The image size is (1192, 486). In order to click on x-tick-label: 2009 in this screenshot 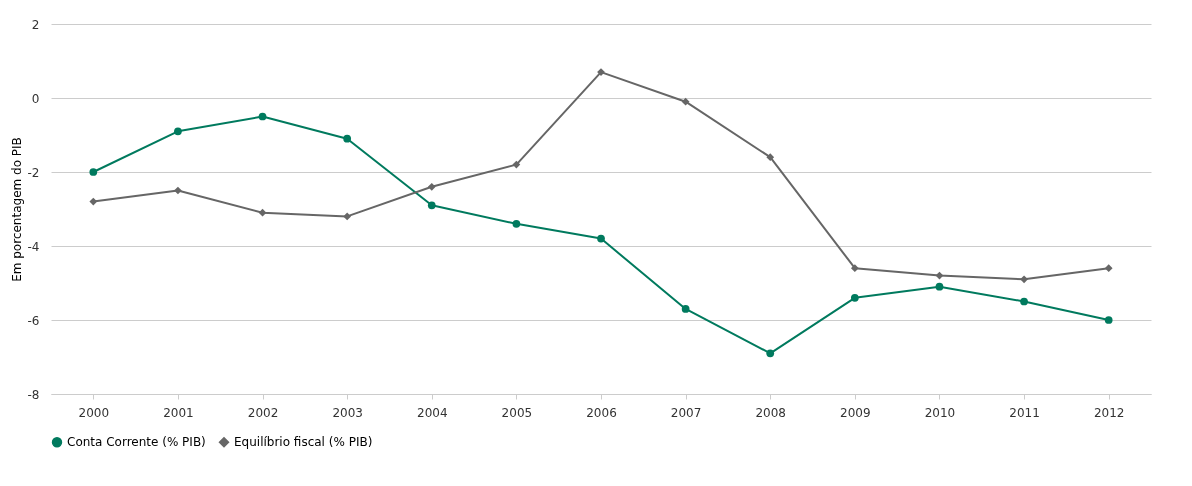, I will do `click(855, 412)`.